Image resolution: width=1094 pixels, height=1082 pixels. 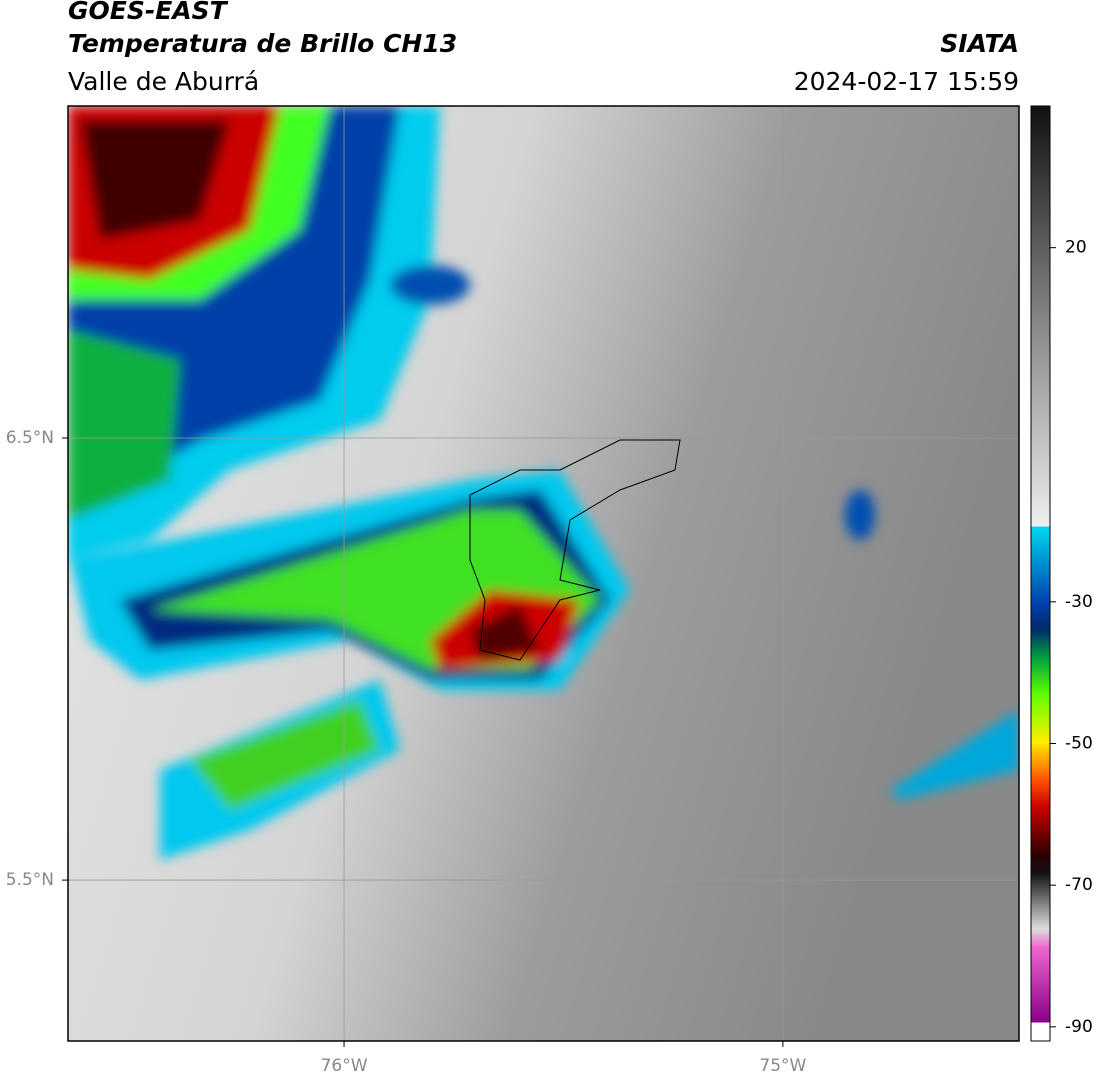 I want to click on lon-tick-label: 76°W, so click(x=344, y=1066).